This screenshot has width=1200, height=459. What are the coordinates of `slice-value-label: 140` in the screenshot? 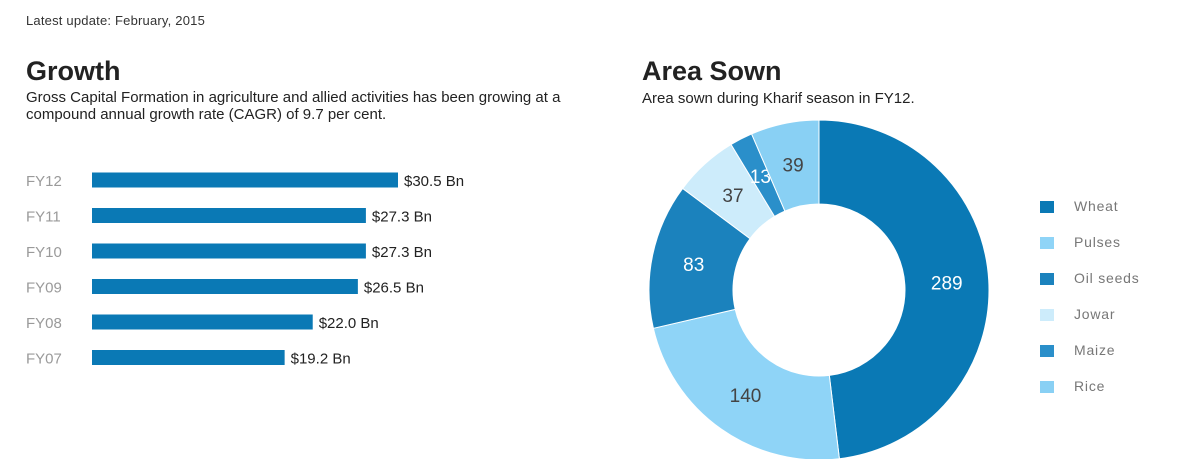 It's located at (746, 396).